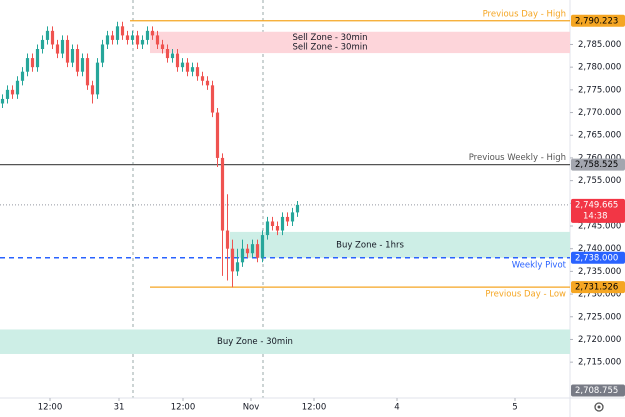 The height and width of the screenshot is (417, 625). I want to click on y-tick-label: 2,730.000, so click(599, 295).